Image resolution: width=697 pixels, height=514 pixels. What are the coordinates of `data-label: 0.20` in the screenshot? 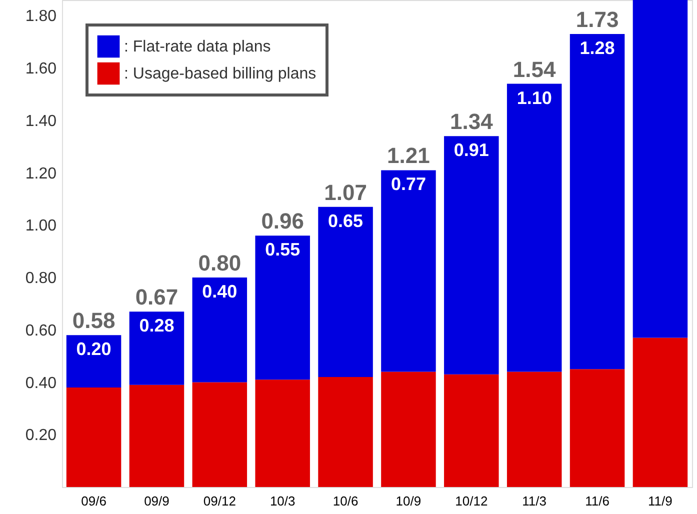 It's located at (94, 349).